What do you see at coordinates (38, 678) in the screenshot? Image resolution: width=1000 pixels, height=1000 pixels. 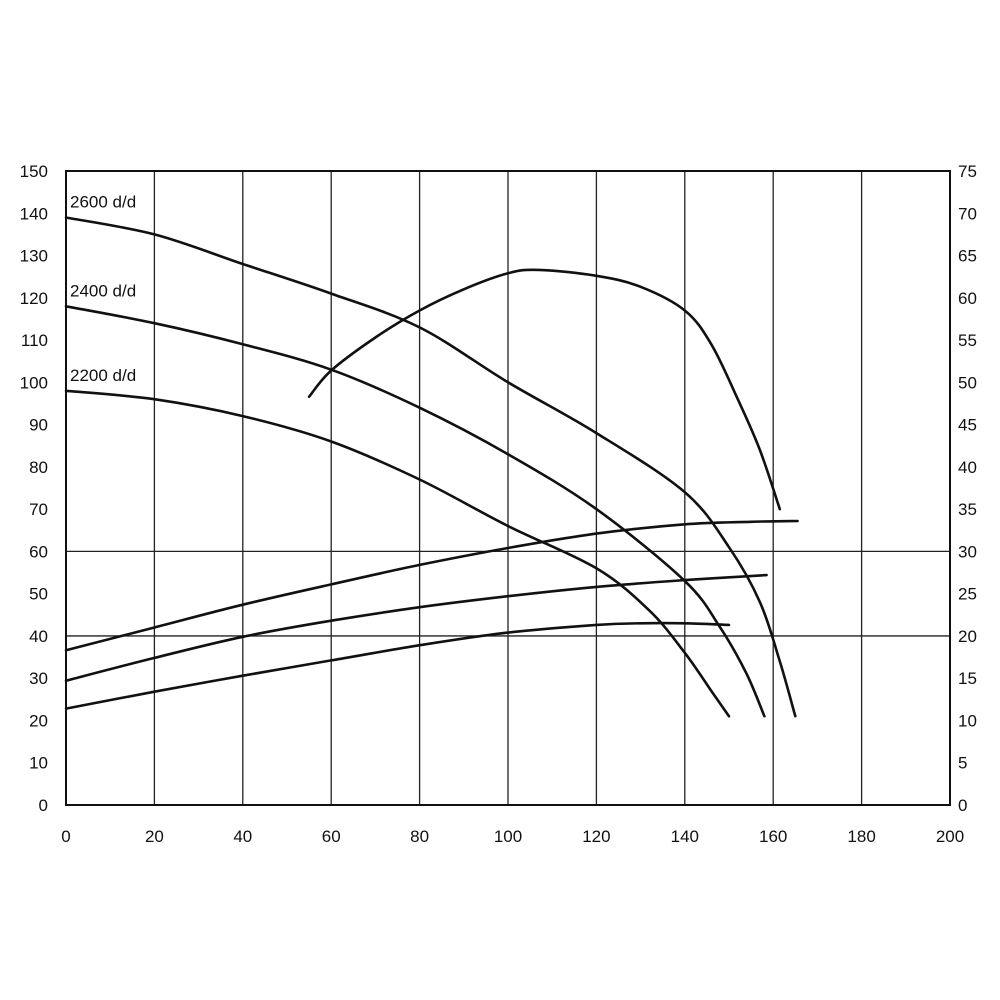 I see `y-tick-label-left: 30` at bounding box center [38, 678].